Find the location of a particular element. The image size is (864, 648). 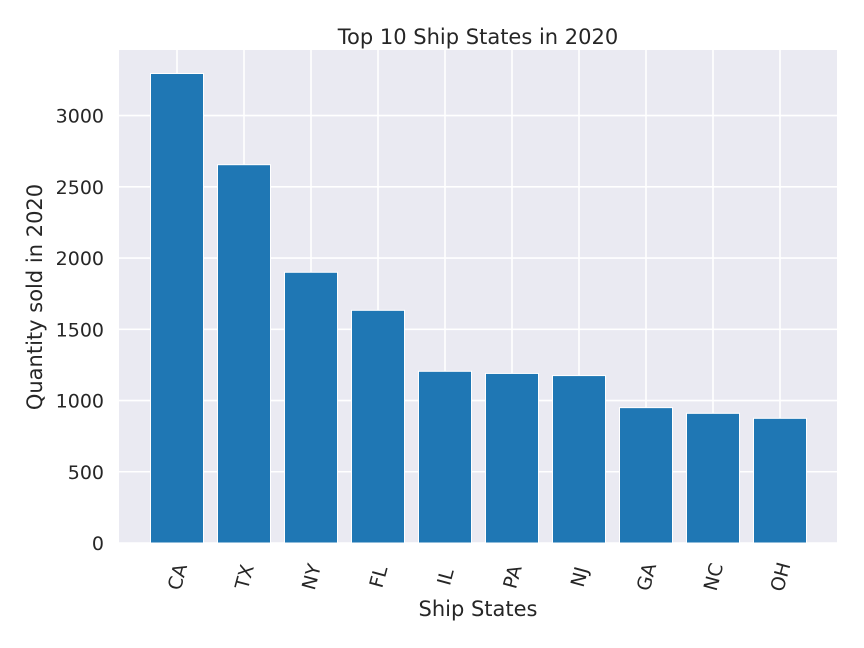

x-tick-label-ny: NY is located at coordinates (312, 576).